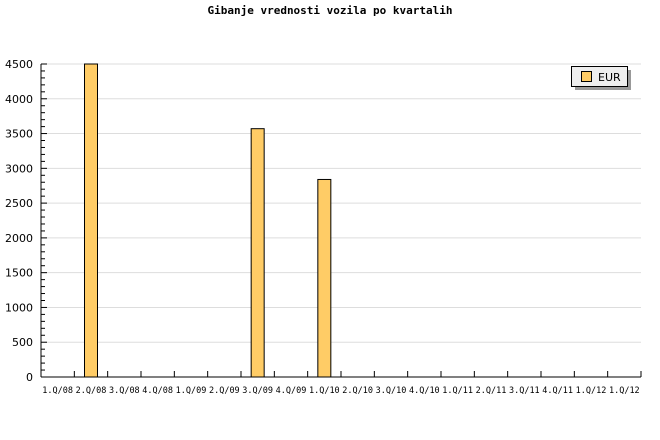  What do you see at coordinates (557, 391) in the screenshot?
I see `x-tick-label: 4.Q/11` at bounding box center [557, 391].